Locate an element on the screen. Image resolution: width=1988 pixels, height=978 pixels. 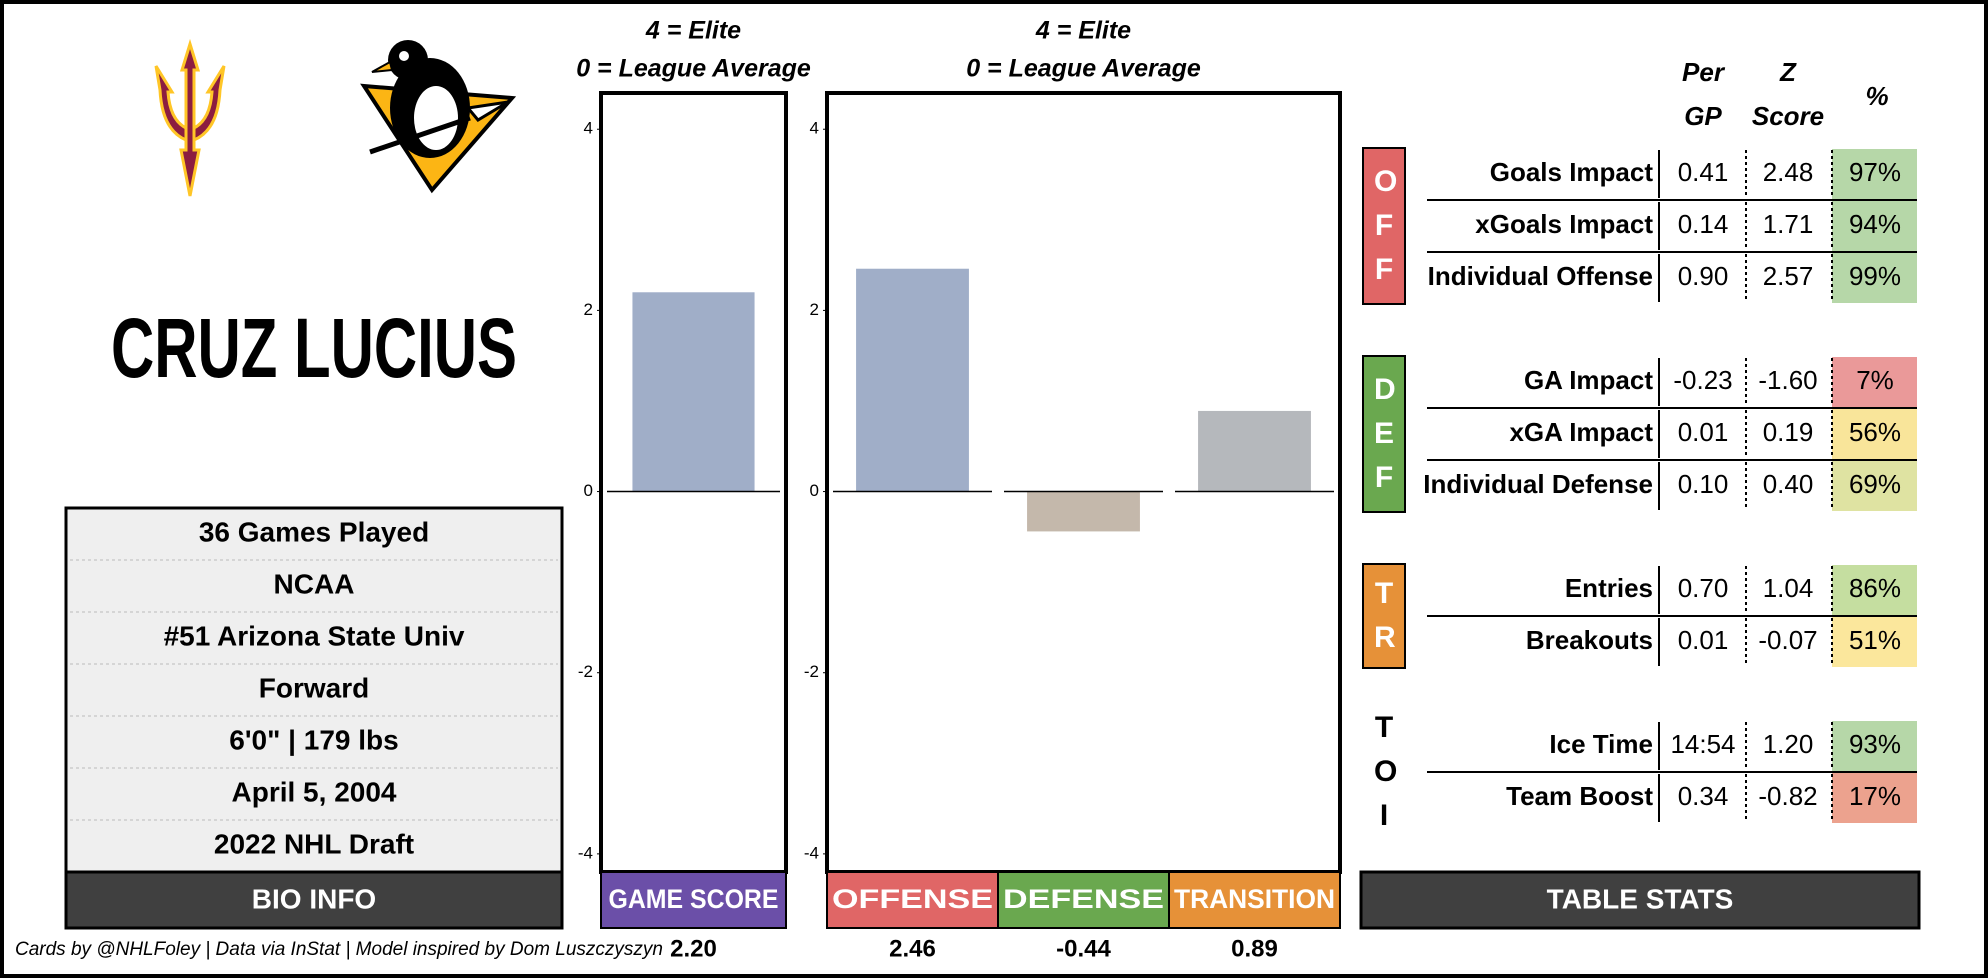
column-header: Per GP is located at coordinates (1703, 94).